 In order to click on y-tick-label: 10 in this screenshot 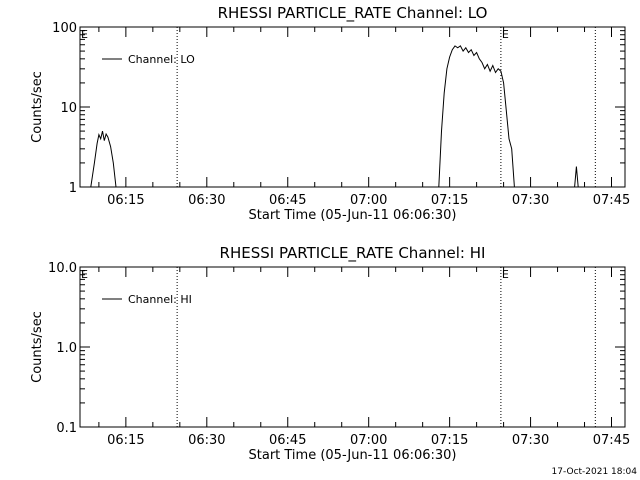, I will do `click(68, 108)`.